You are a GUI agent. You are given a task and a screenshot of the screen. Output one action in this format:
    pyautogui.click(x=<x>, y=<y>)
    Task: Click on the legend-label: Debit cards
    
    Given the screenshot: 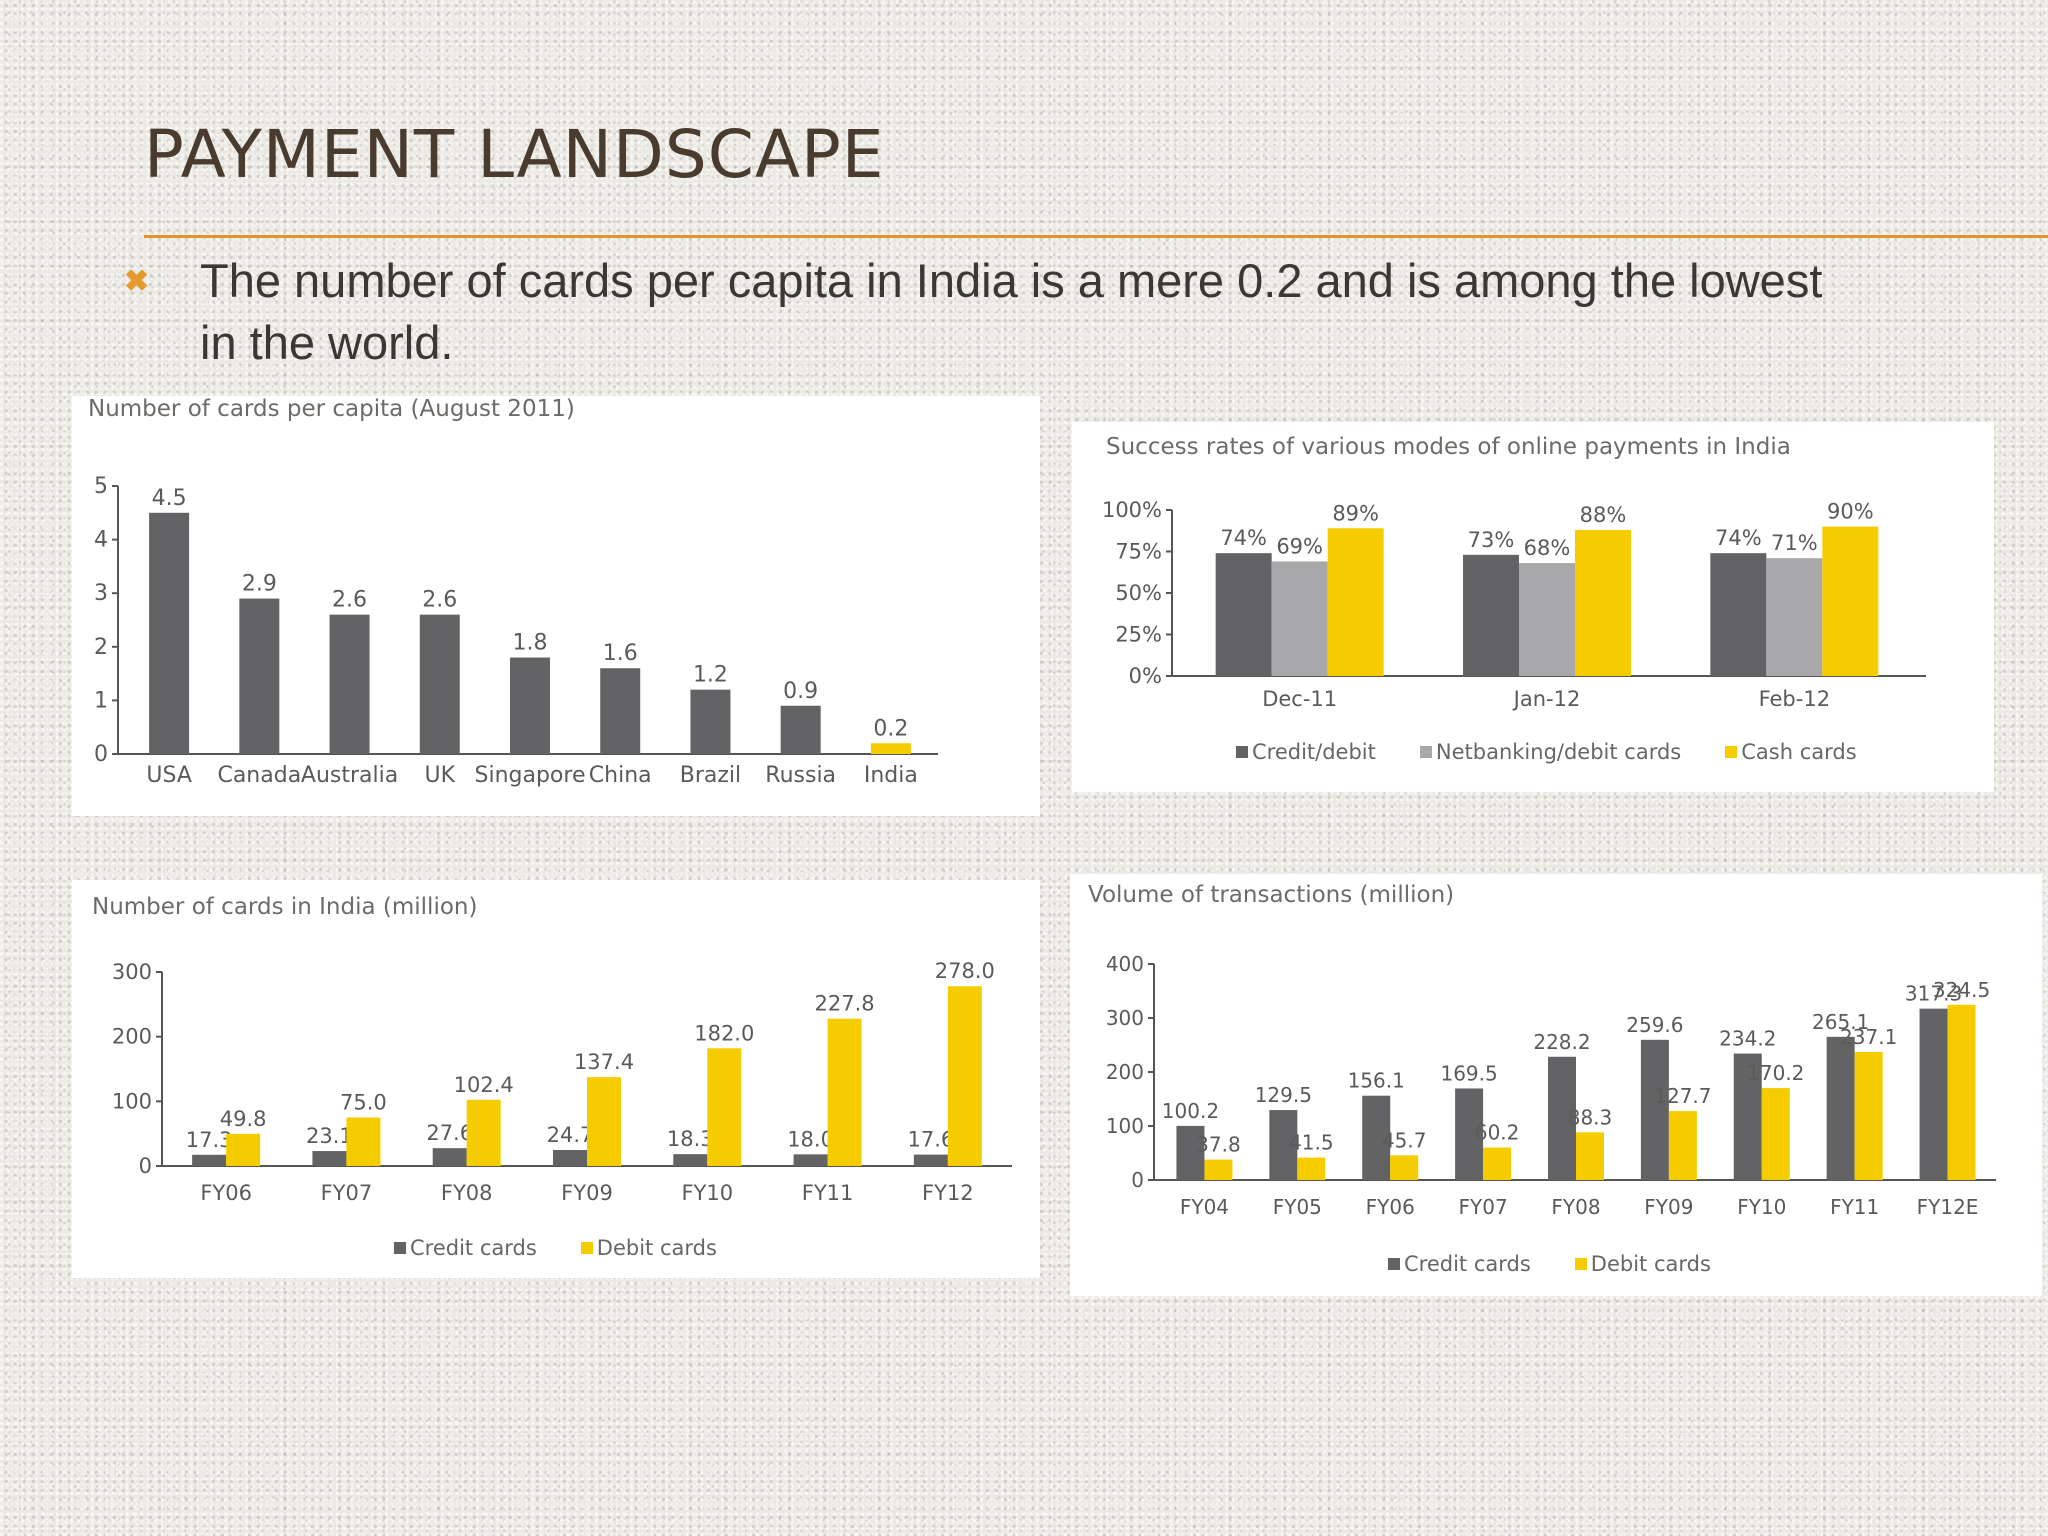 What is the action you would take?
    pyautogui.click(x=656, y=1248)
    